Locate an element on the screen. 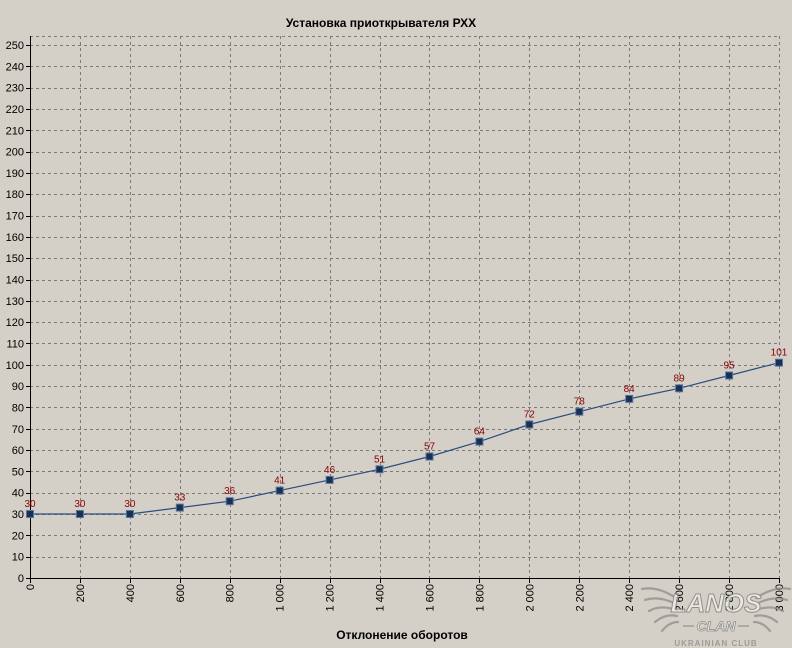 The image size is (792, 648). y-tick-label: 80 is located at coordinates (18, 408).